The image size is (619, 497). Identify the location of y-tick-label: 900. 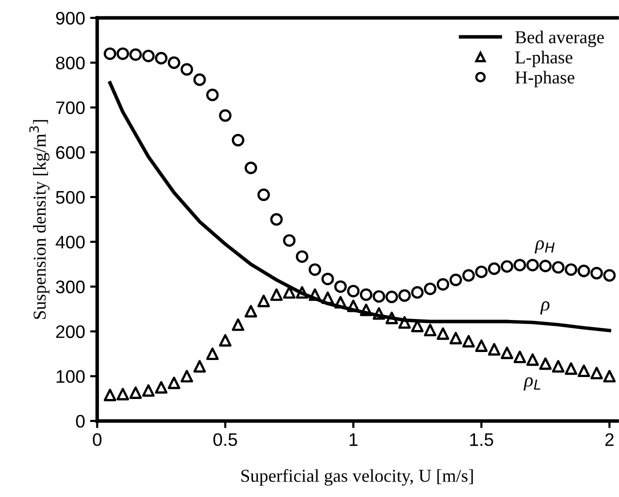
(70, 18).